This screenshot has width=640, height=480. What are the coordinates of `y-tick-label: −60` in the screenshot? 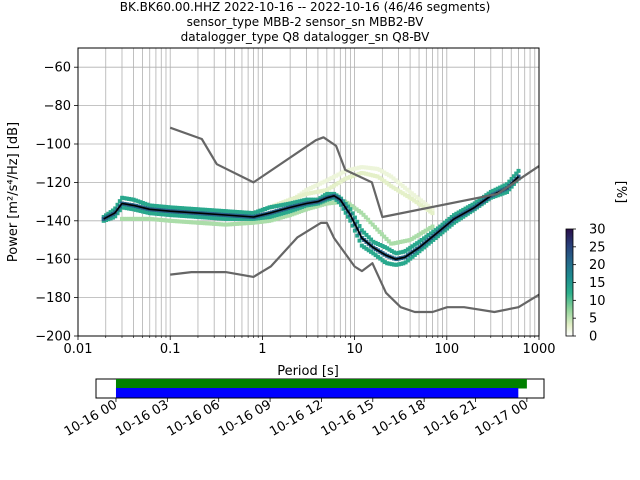 It's located at (57, 68).